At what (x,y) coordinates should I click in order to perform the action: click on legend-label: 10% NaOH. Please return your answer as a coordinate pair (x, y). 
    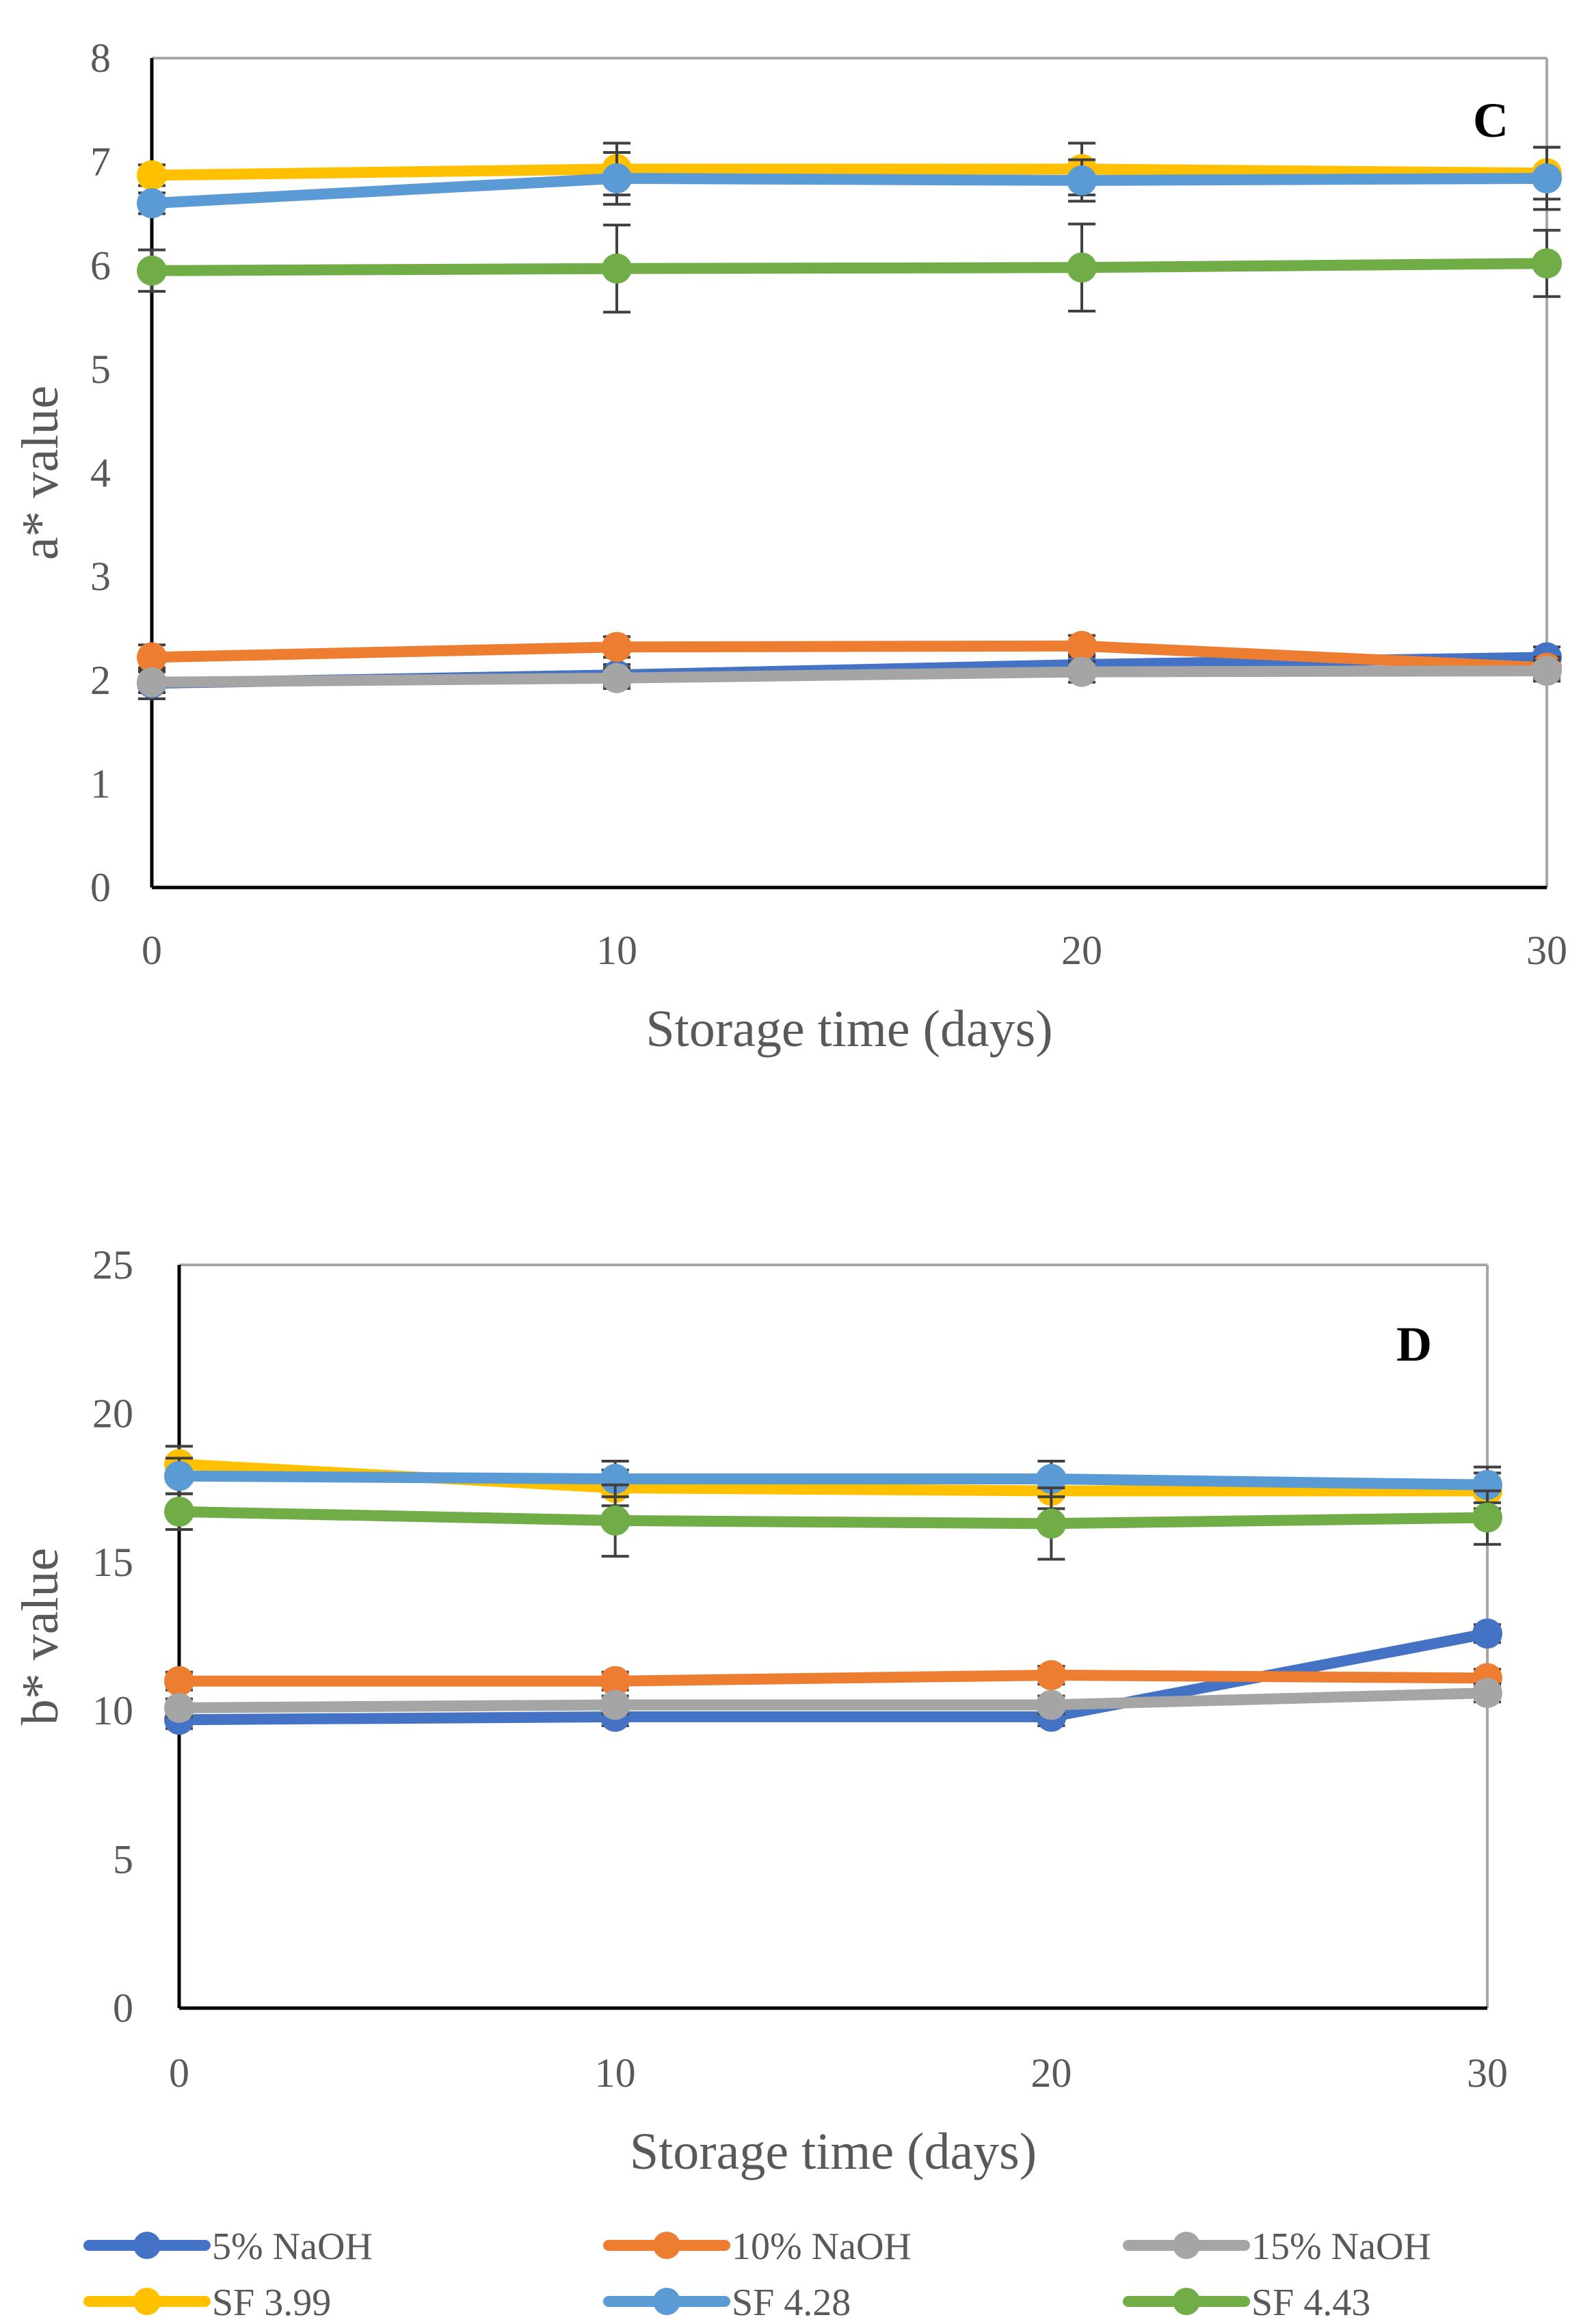
    Looking at the image, I should click on (822, 2247).